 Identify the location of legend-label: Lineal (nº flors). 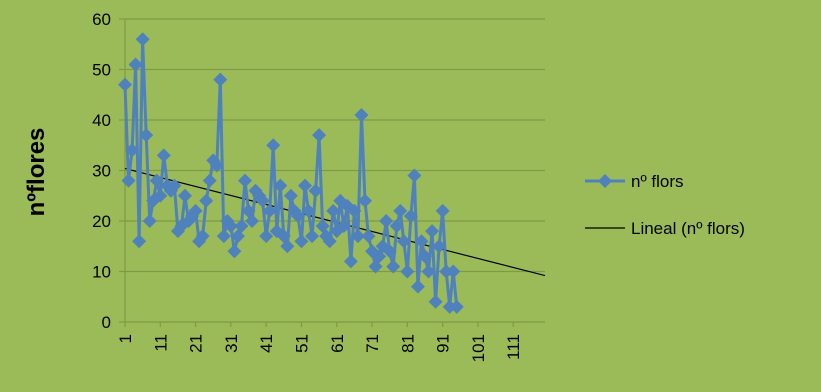
(688, 228).